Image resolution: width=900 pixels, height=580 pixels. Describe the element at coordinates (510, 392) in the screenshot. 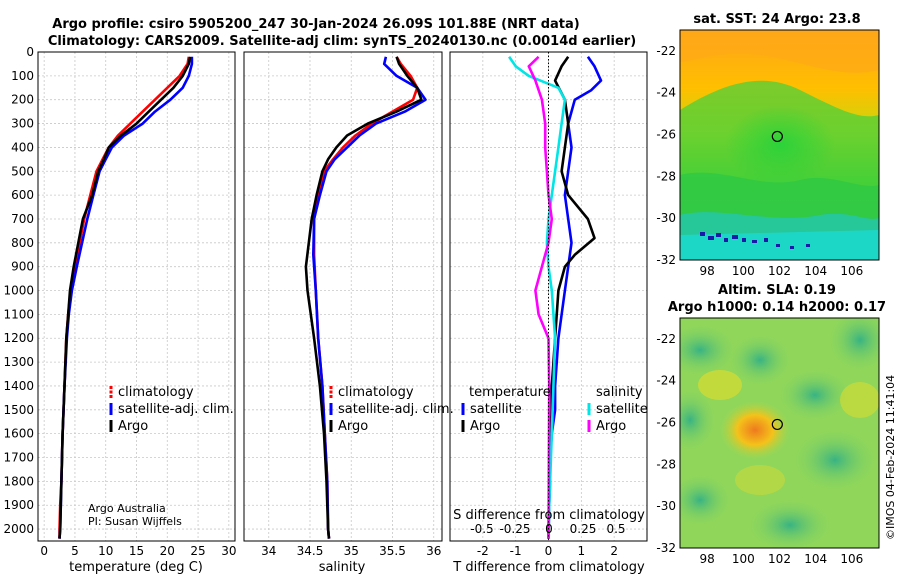

I see `legend-title-temperature: temperature` at that location.